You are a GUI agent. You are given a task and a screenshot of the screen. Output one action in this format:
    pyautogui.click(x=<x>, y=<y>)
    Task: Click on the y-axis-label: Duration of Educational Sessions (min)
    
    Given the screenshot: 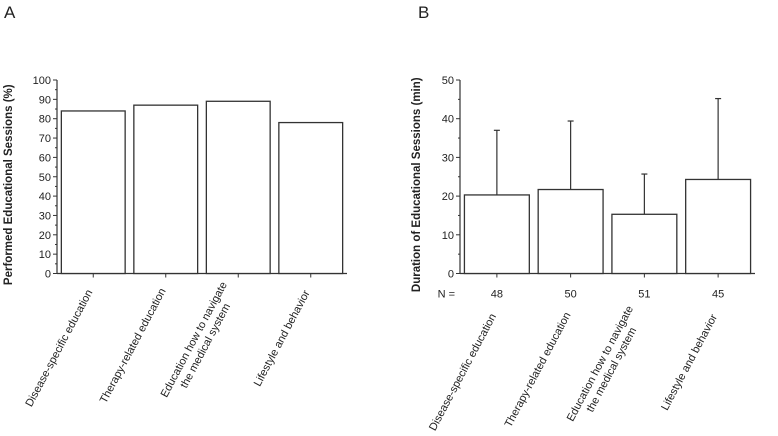 What is the action you would take?
    pyautogui.click(x=417, y=184)
    